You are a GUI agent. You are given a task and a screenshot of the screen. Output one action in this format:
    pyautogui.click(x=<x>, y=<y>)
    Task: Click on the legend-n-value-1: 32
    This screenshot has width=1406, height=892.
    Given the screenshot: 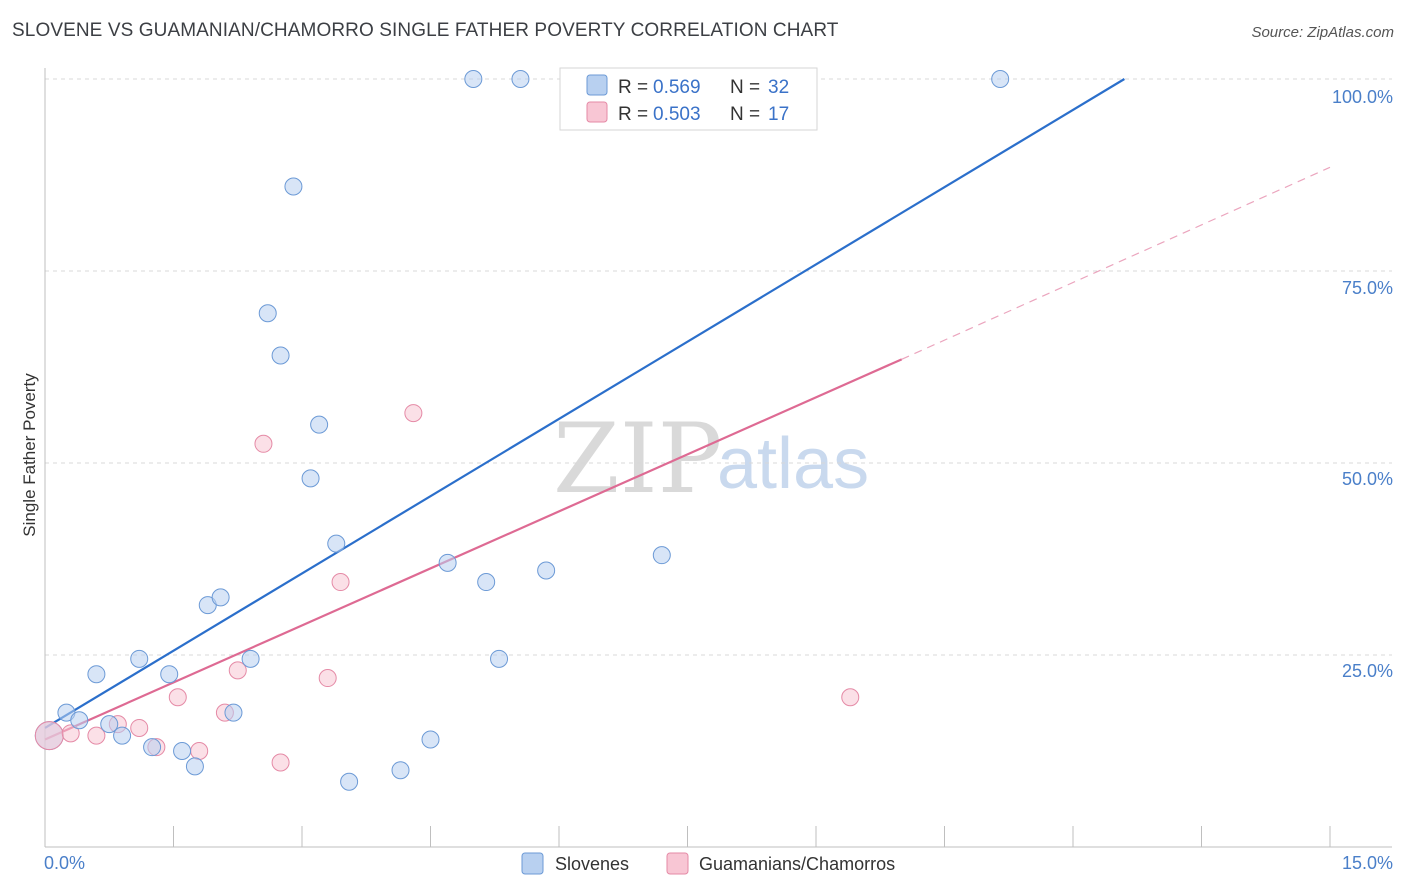 What is the action you would take?
    pyautogui.click(x=778, y=87)
    